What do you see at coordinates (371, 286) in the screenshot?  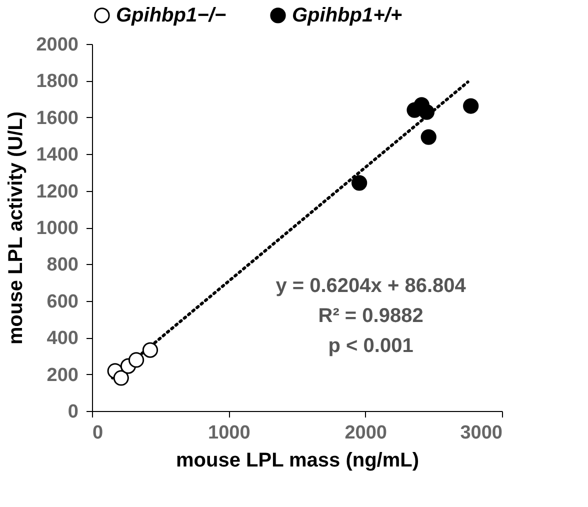 I see `annotation: y = 0.6204x + 86.804` at bounding box center [371, 286].